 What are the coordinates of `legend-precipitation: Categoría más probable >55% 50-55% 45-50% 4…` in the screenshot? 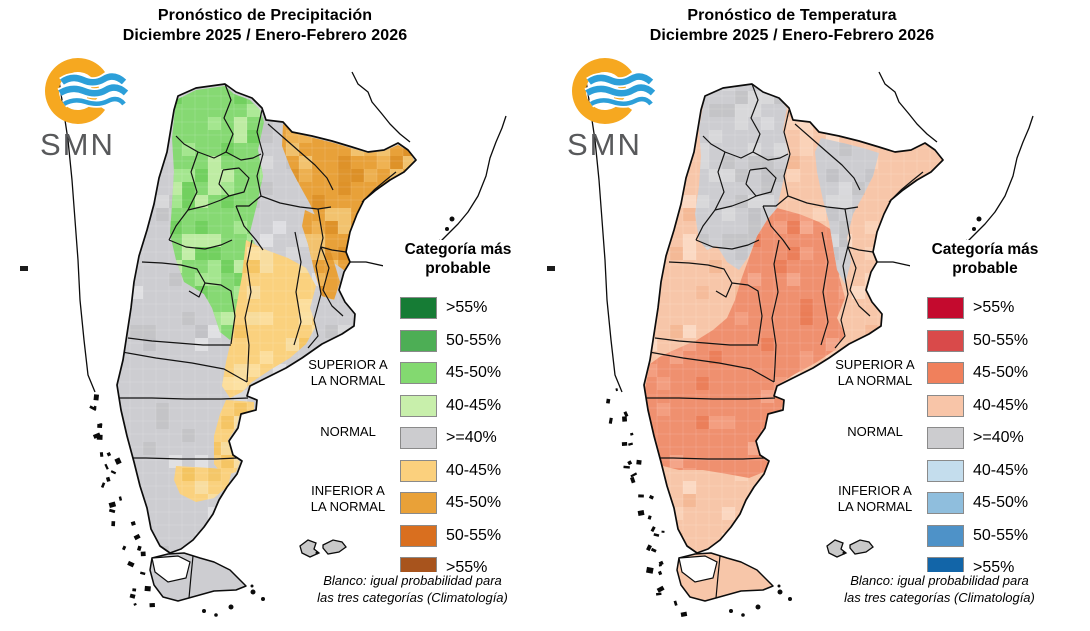 It's located at (458, 409).